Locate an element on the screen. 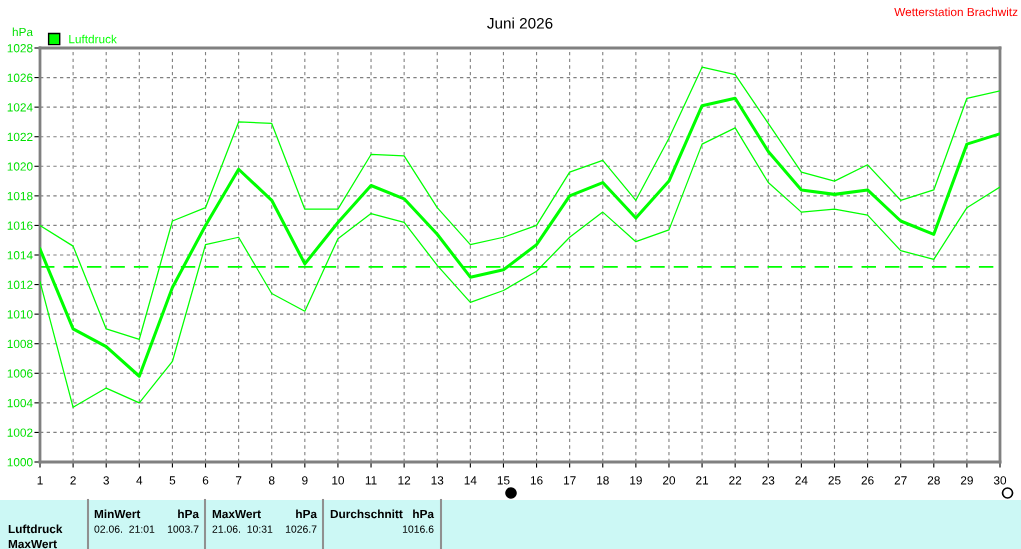 Image resolution: width=1021 pixels, height=549 pixels. x-tick-label: 19 is located at coordinates (636, 480).